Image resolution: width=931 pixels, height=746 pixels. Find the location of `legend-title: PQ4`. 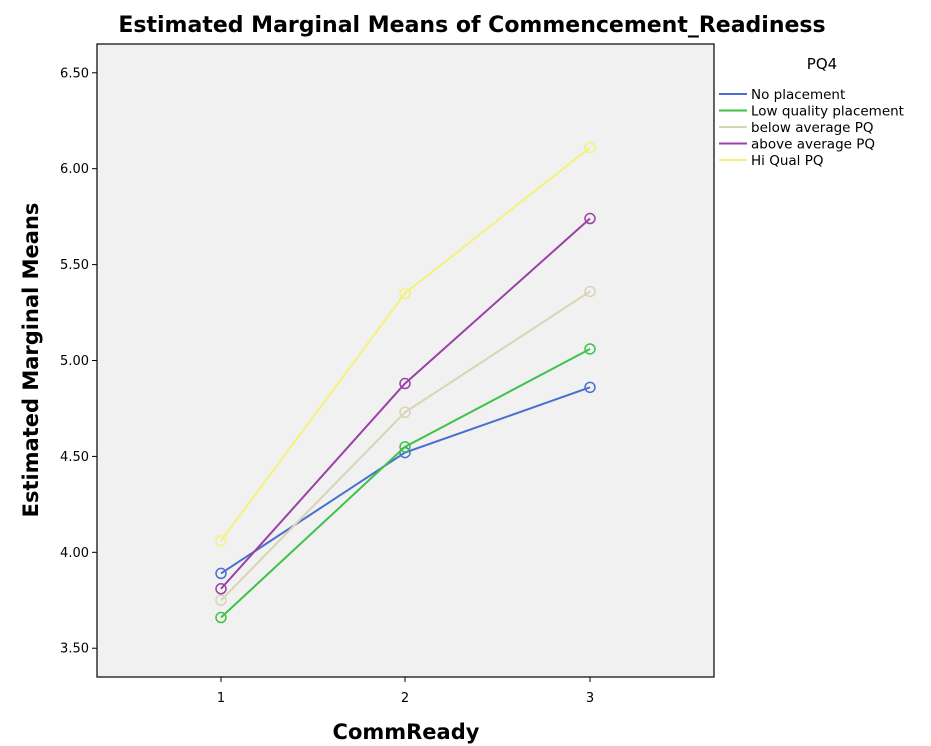

legend-title: PQ4 is located at coordinates (822, 64).